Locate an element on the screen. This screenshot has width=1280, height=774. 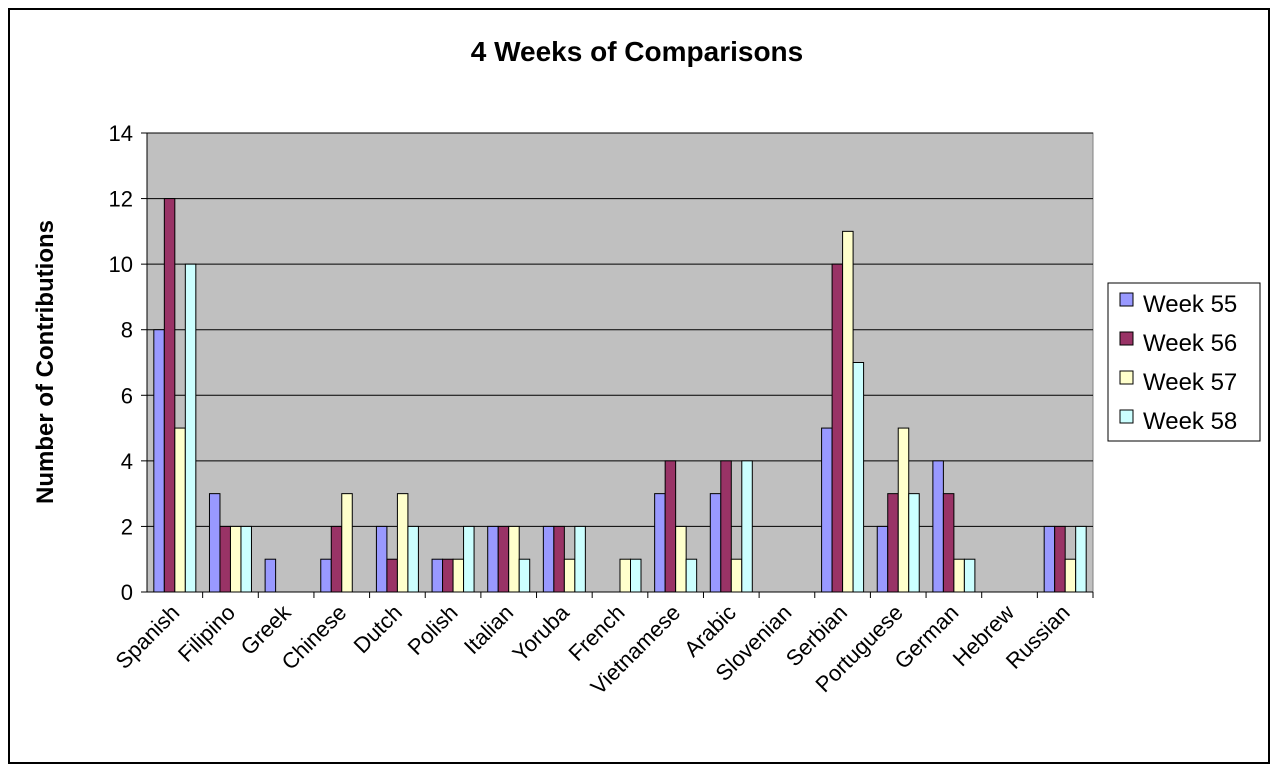
y-tick-label: 6 is located at coordinates (127, 395).